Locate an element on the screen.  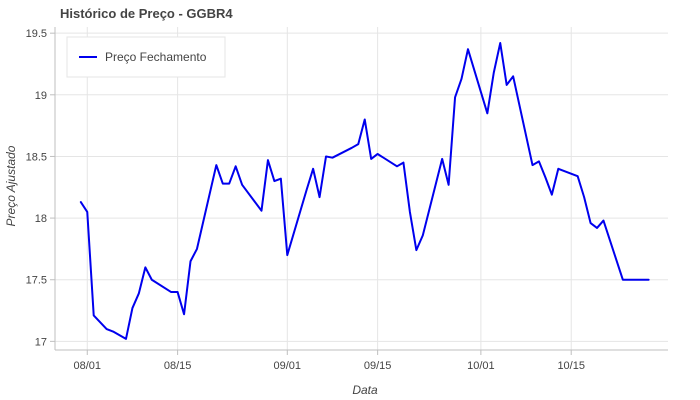
y-tick-label: 18.5 is located at coordinates (36, 157).